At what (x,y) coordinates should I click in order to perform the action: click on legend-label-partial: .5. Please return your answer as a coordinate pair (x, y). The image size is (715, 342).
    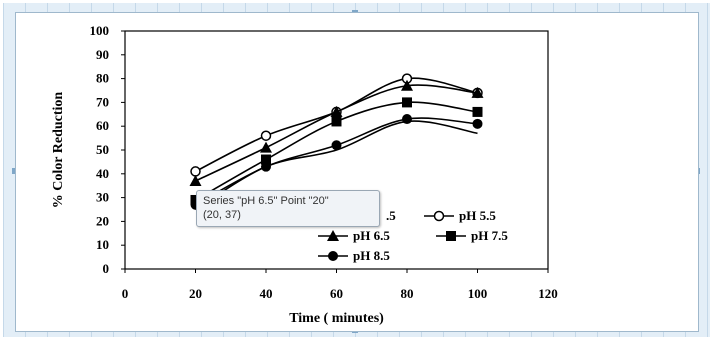
    Looking at the image, I should click on (391, 215).